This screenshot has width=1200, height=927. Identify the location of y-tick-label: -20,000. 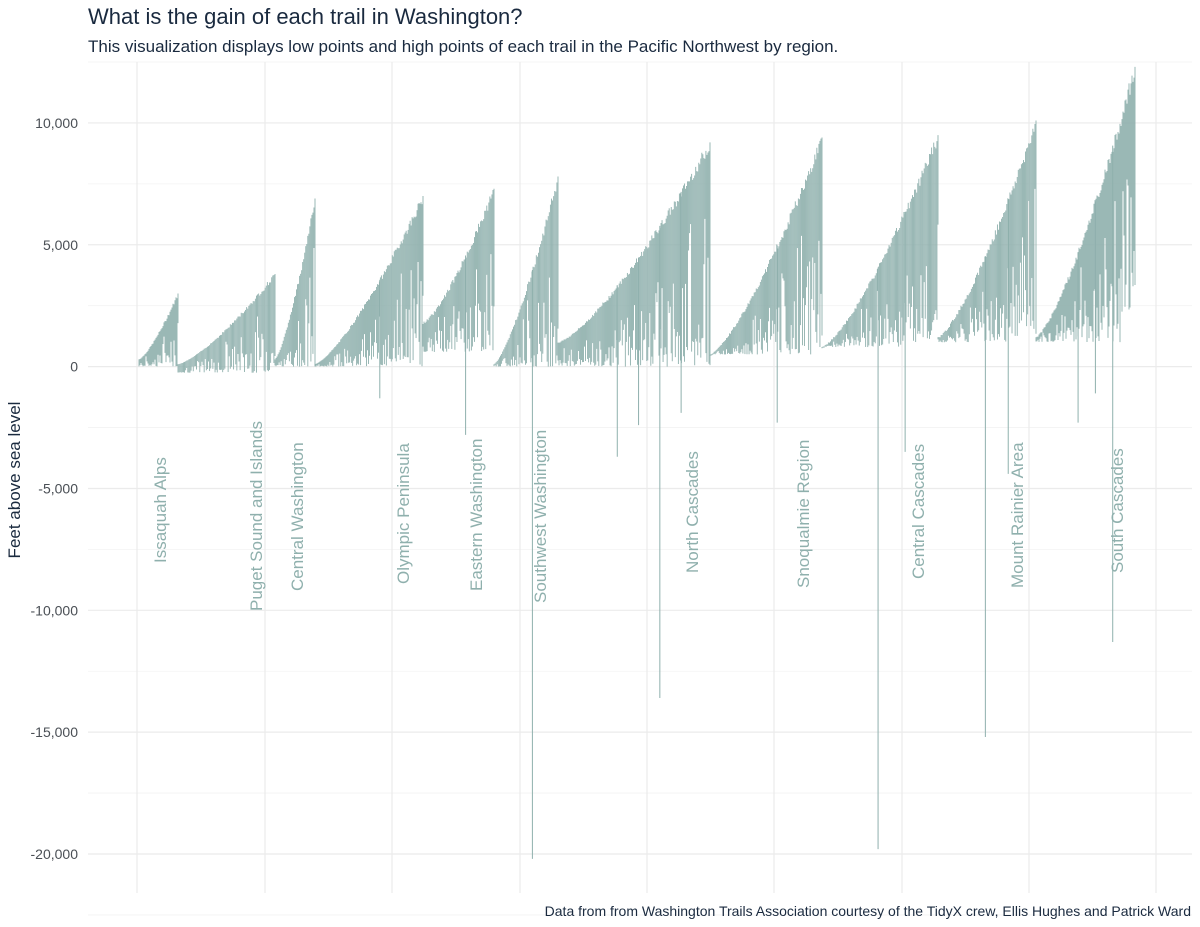
(55, 854).